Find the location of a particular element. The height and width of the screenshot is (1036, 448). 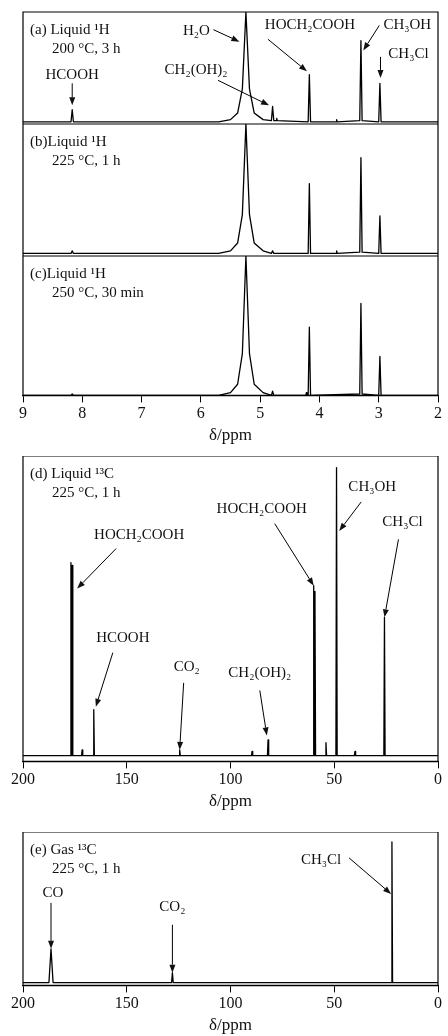

chart-title: (d) Liquid ¹³C is located at coordinates (72, 473).